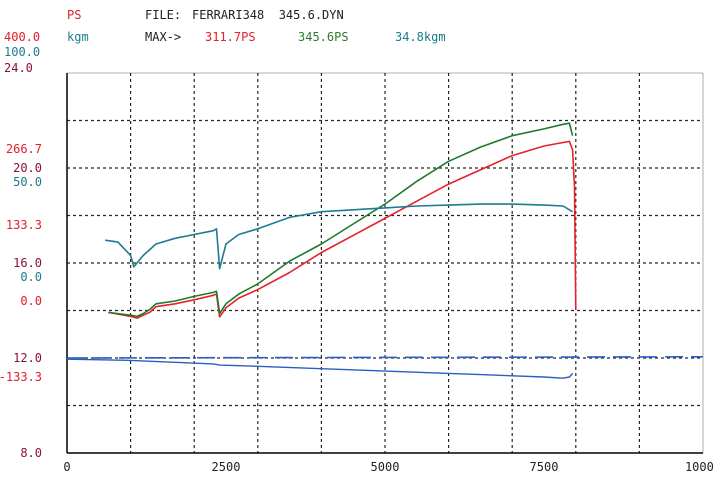  What do you see at coordinates (385, 357) in the screenshot?
I see `series-line-dashed-reference` at bounding box center [385, 357].